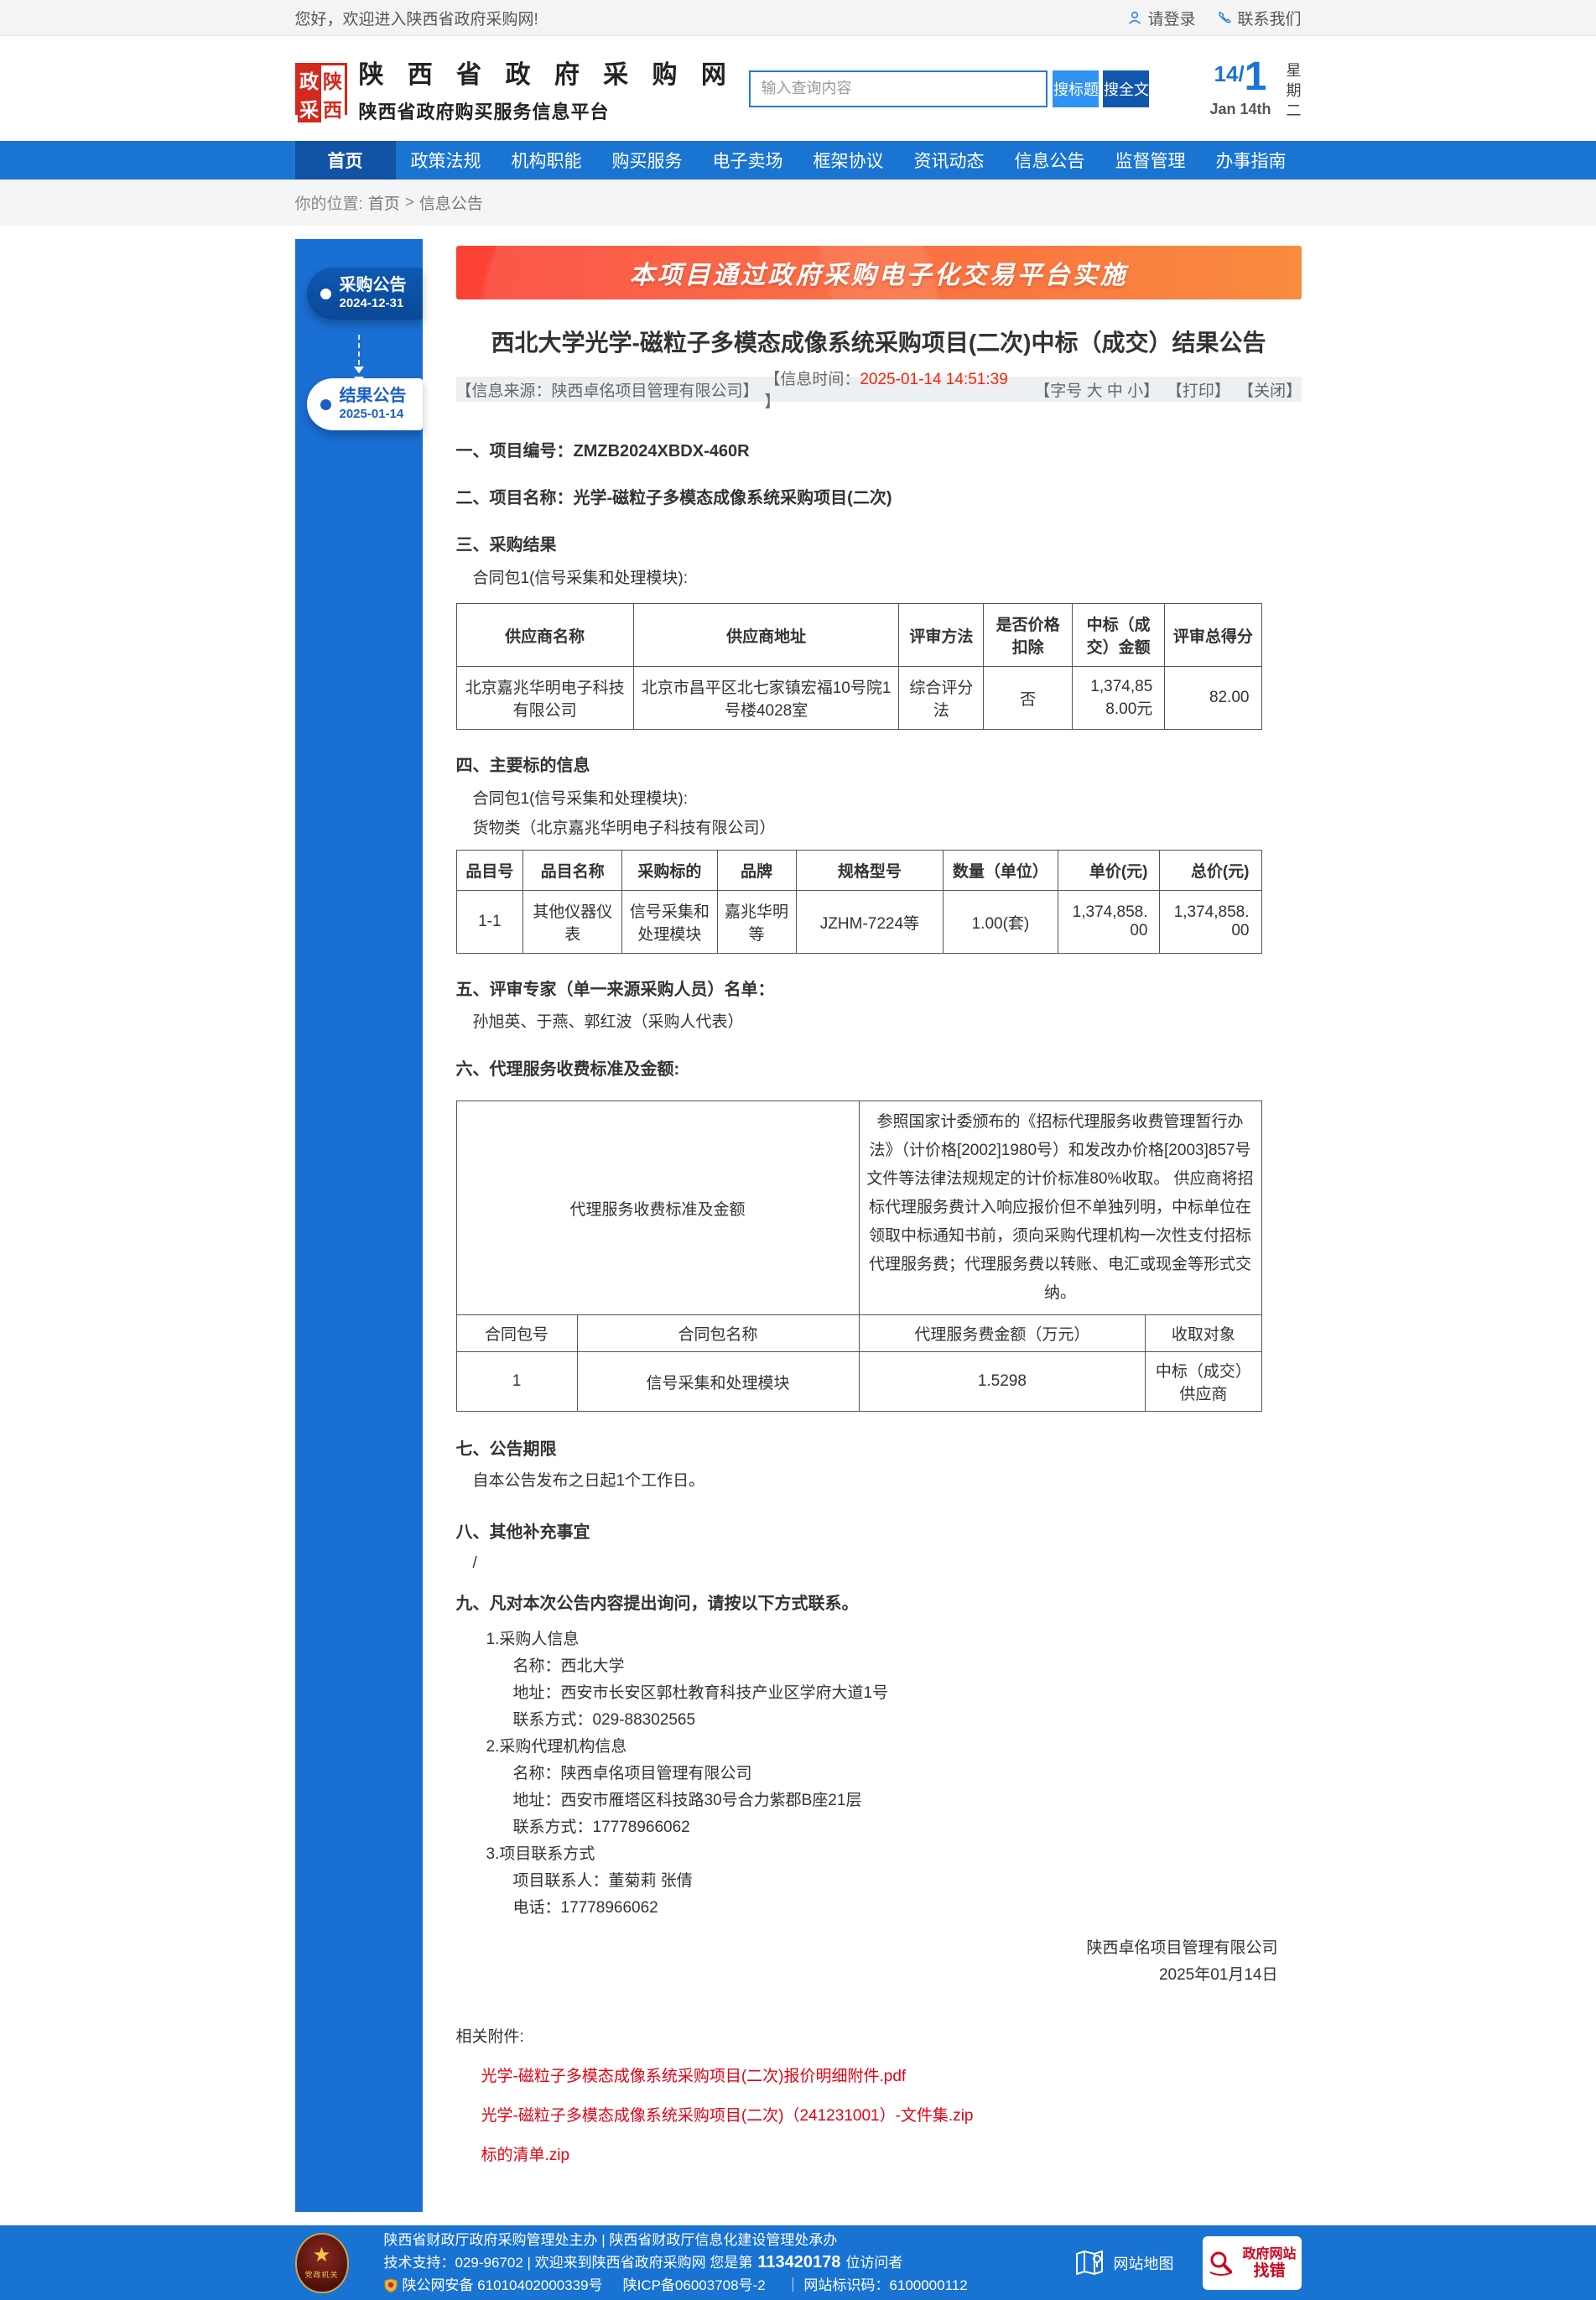 The image size is (1596, 2300). What do you see at coordinates (602, 451) in the screenshot?
I see `section-project-number: 一、项目编号：ZMZB2024XBDX-460R` at bounding box center [602, 451].